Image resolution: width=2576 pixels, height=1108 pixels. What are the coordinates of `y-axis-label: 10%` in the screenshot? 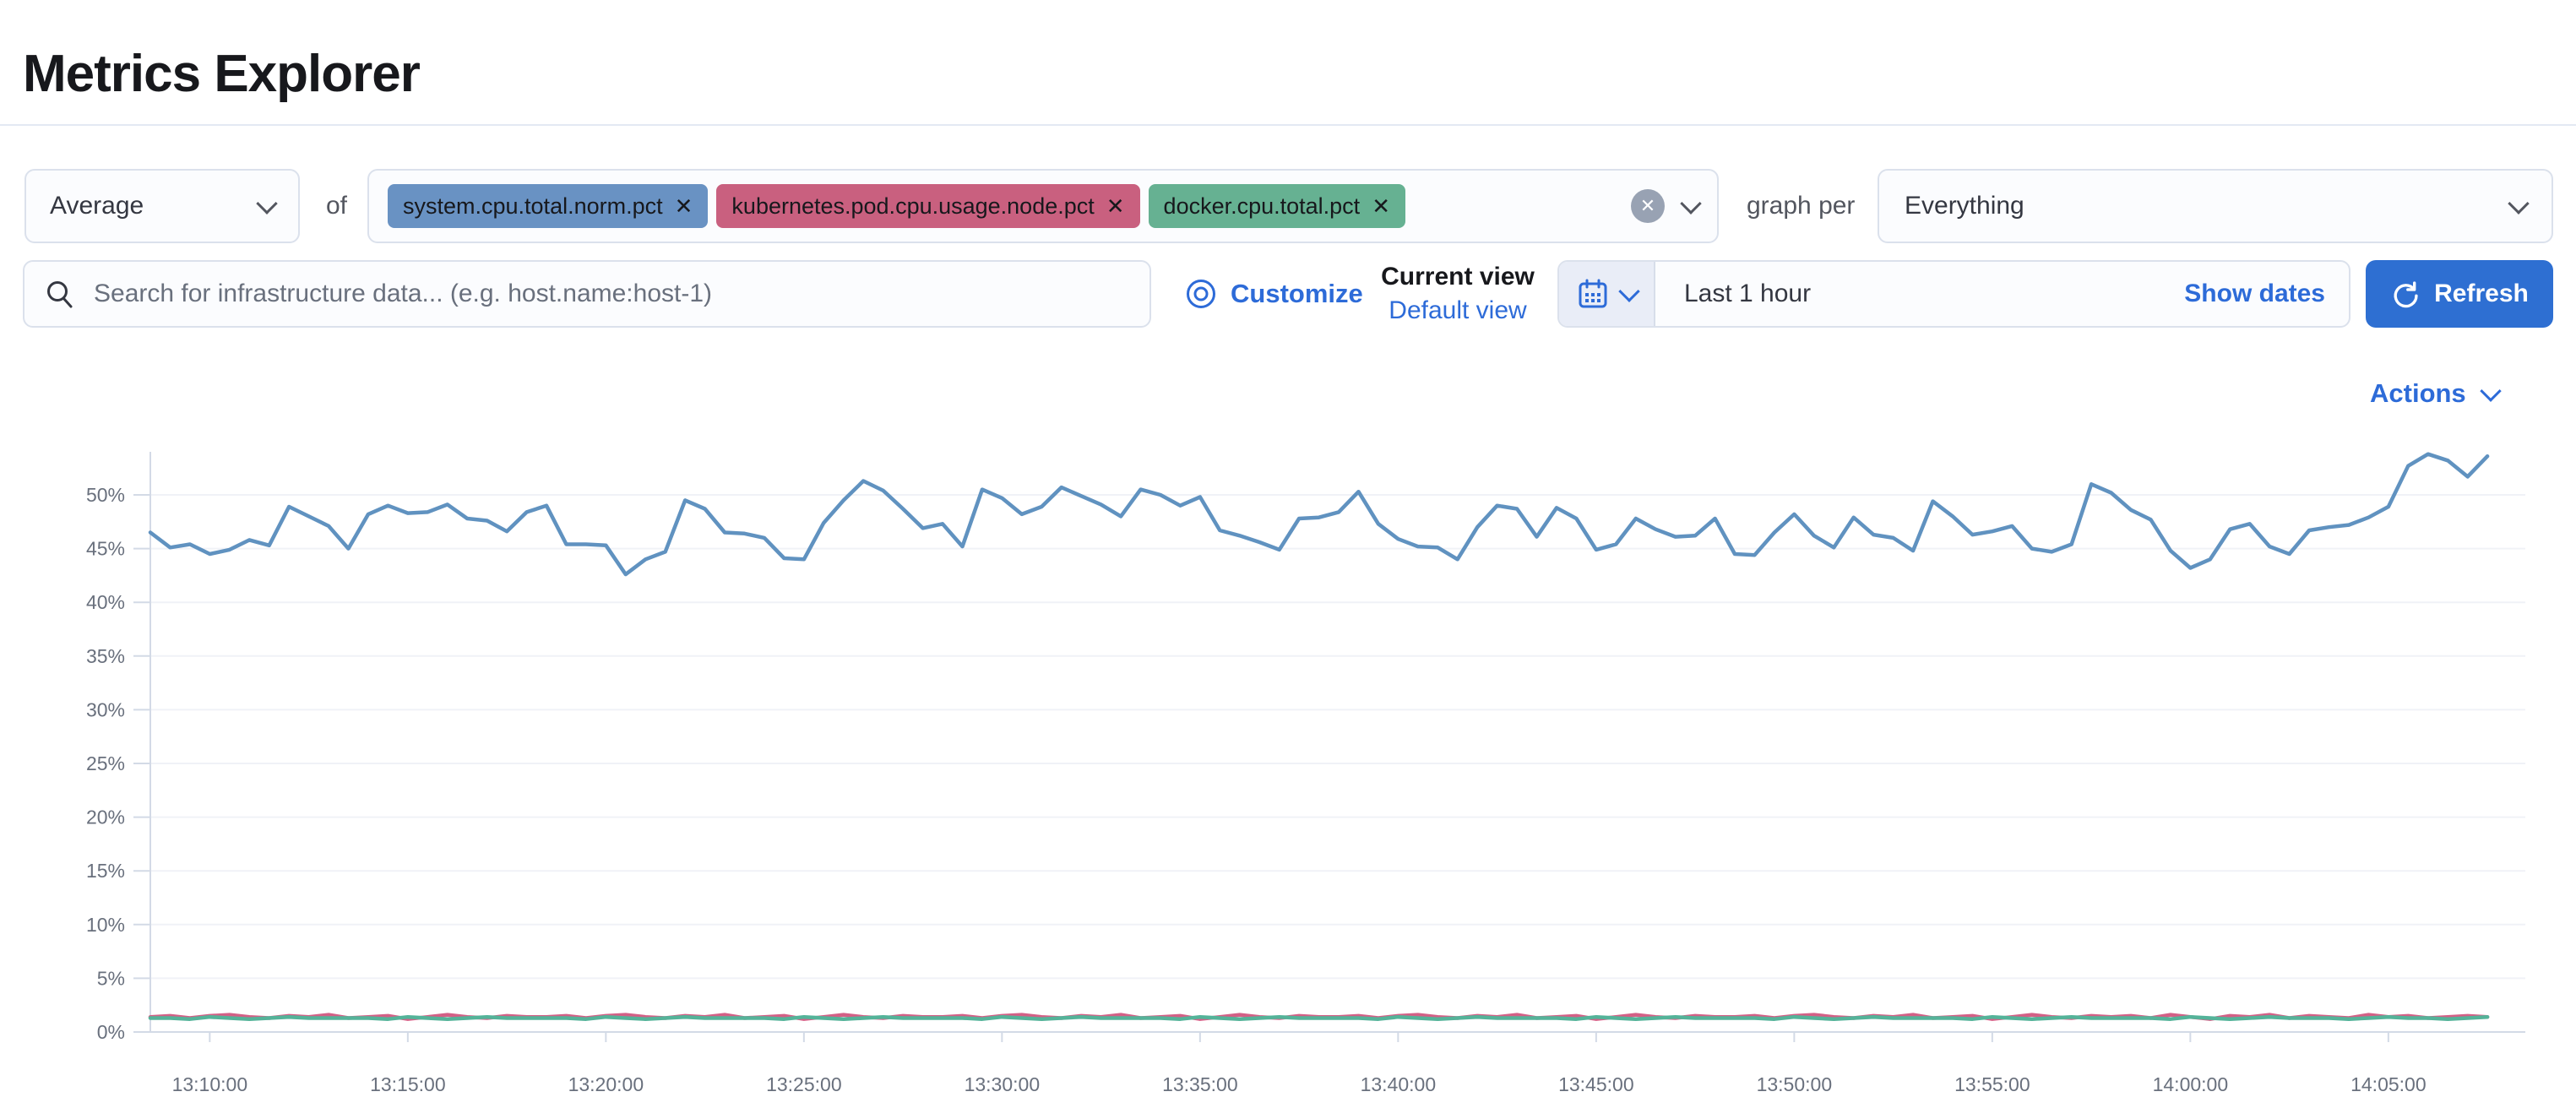 It's located at (105, 925).